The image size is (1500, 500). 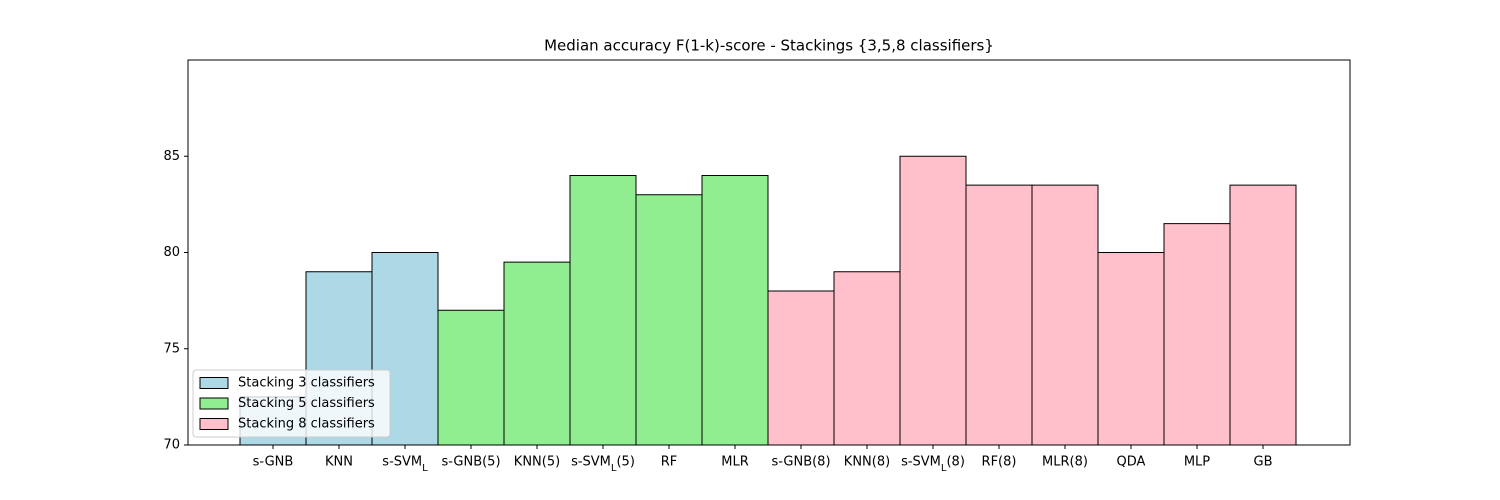 What do you see at coordinates (405, 464) in the screenshot?
I see `x-tick-label: s-SVML` at bounding box center [405, 464].